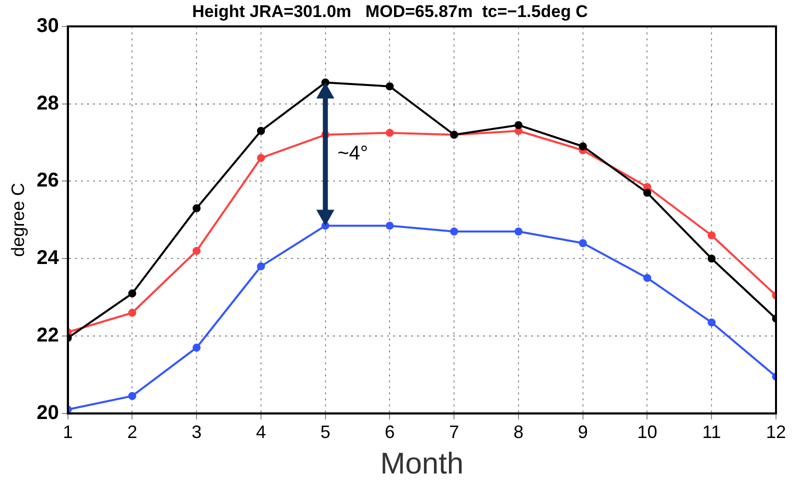 The height and width of the screenshot is (483, 794). I want to click on y-tick-label: 30, so click(47, 25).